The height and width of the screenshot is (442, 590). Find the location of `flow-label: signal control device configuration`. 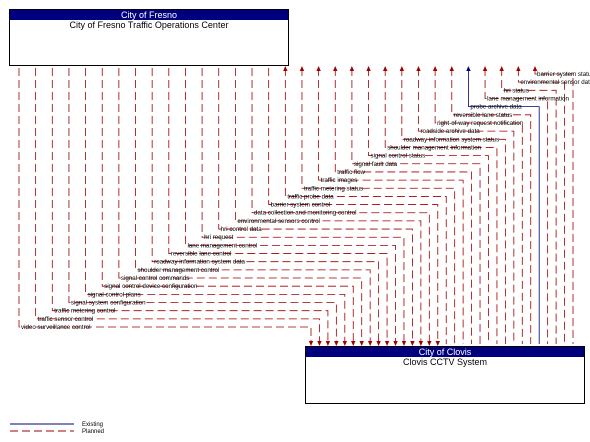

flow-label: signal control device configuration is located at coordinates (151, 286).